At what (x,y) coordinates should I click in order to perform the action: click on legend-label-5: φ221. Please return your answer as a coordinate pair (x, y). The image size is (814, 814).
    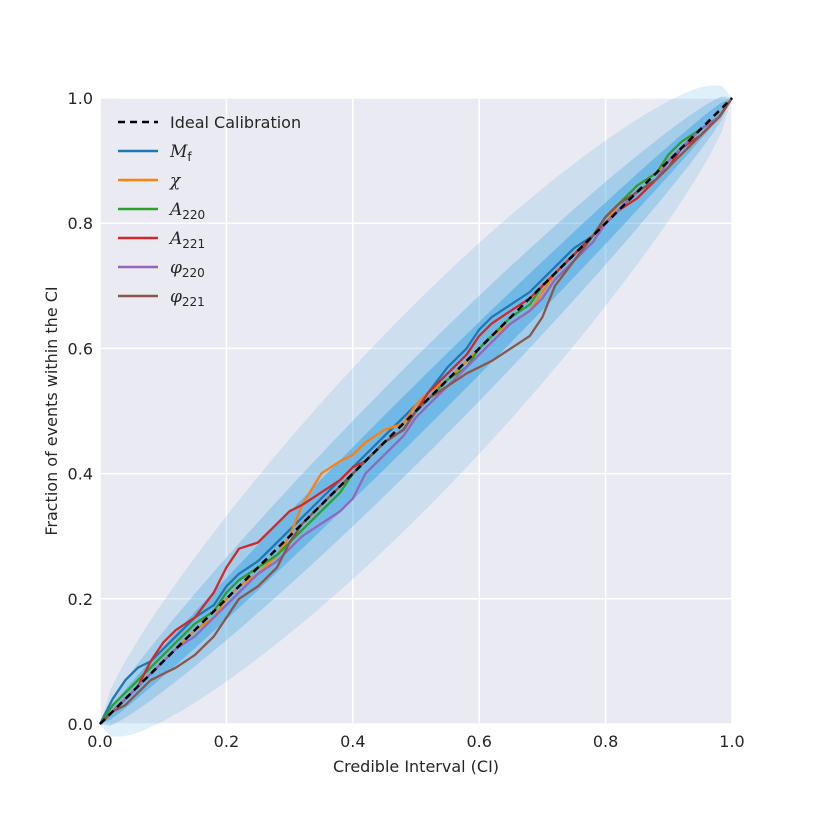
    Looking at the image, I should click on (187, 298).